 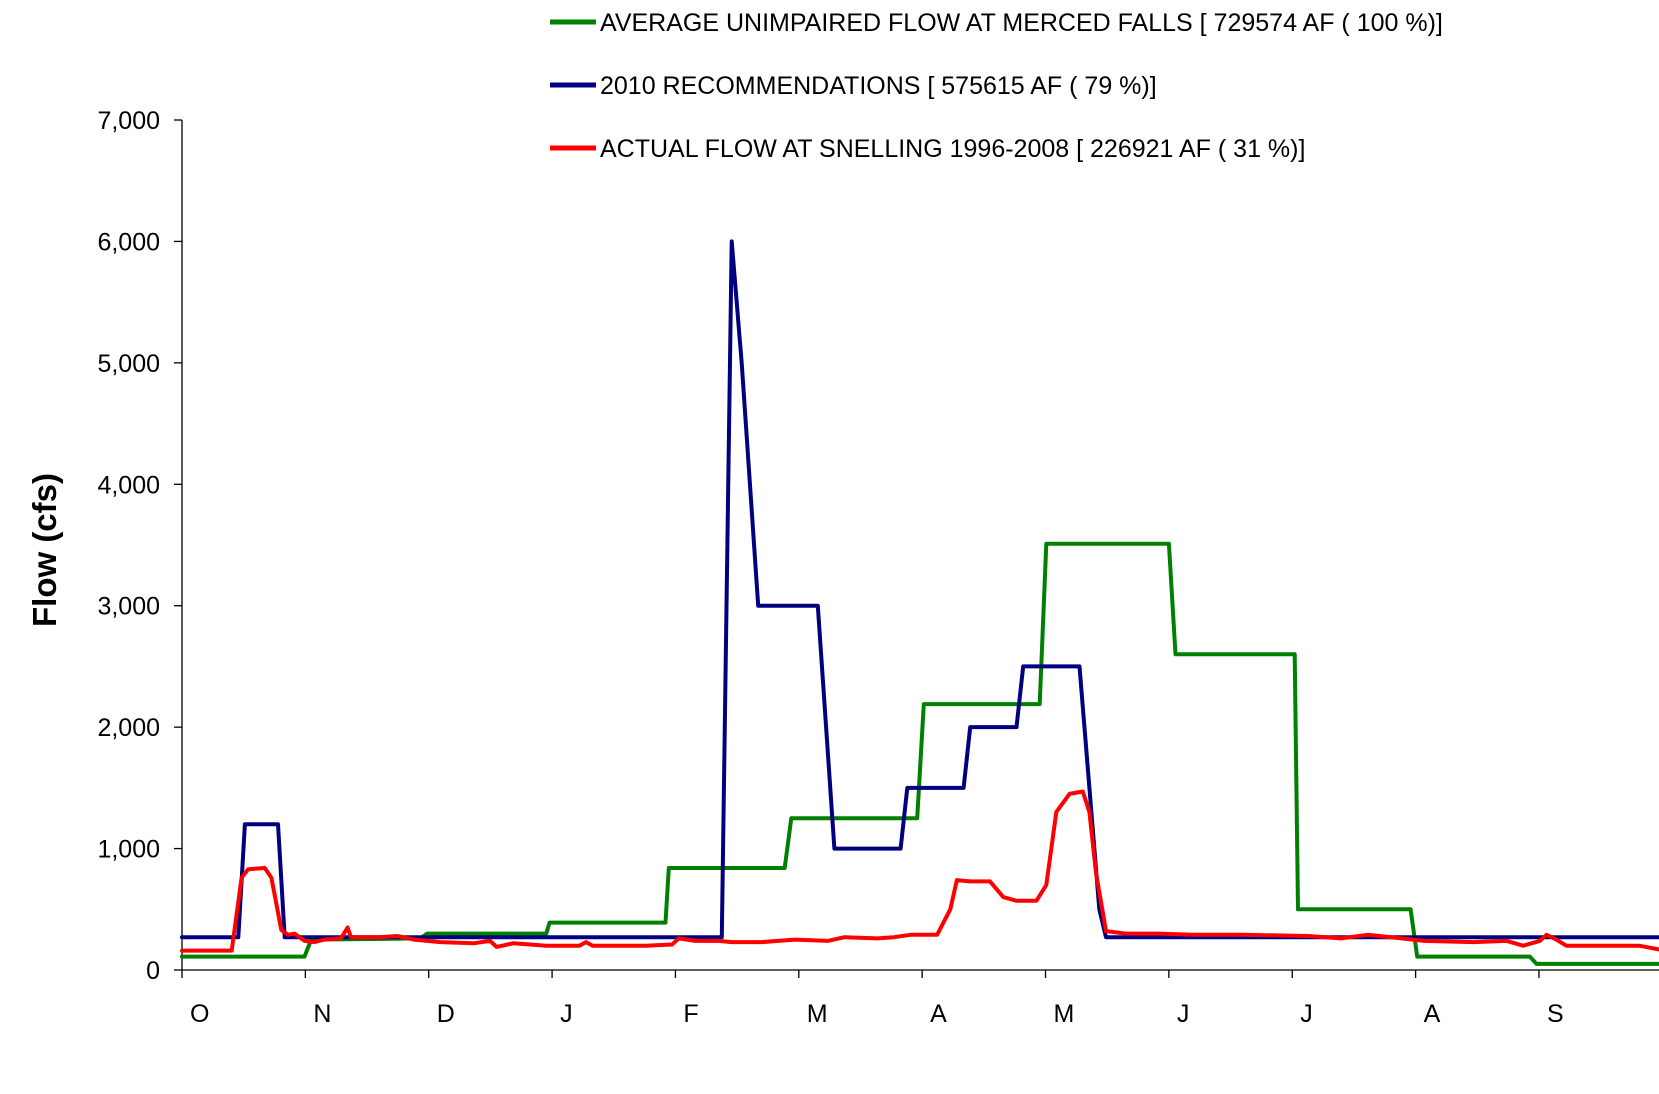 I want to click on x-tick-label: F, so click(x=690, y=1014).